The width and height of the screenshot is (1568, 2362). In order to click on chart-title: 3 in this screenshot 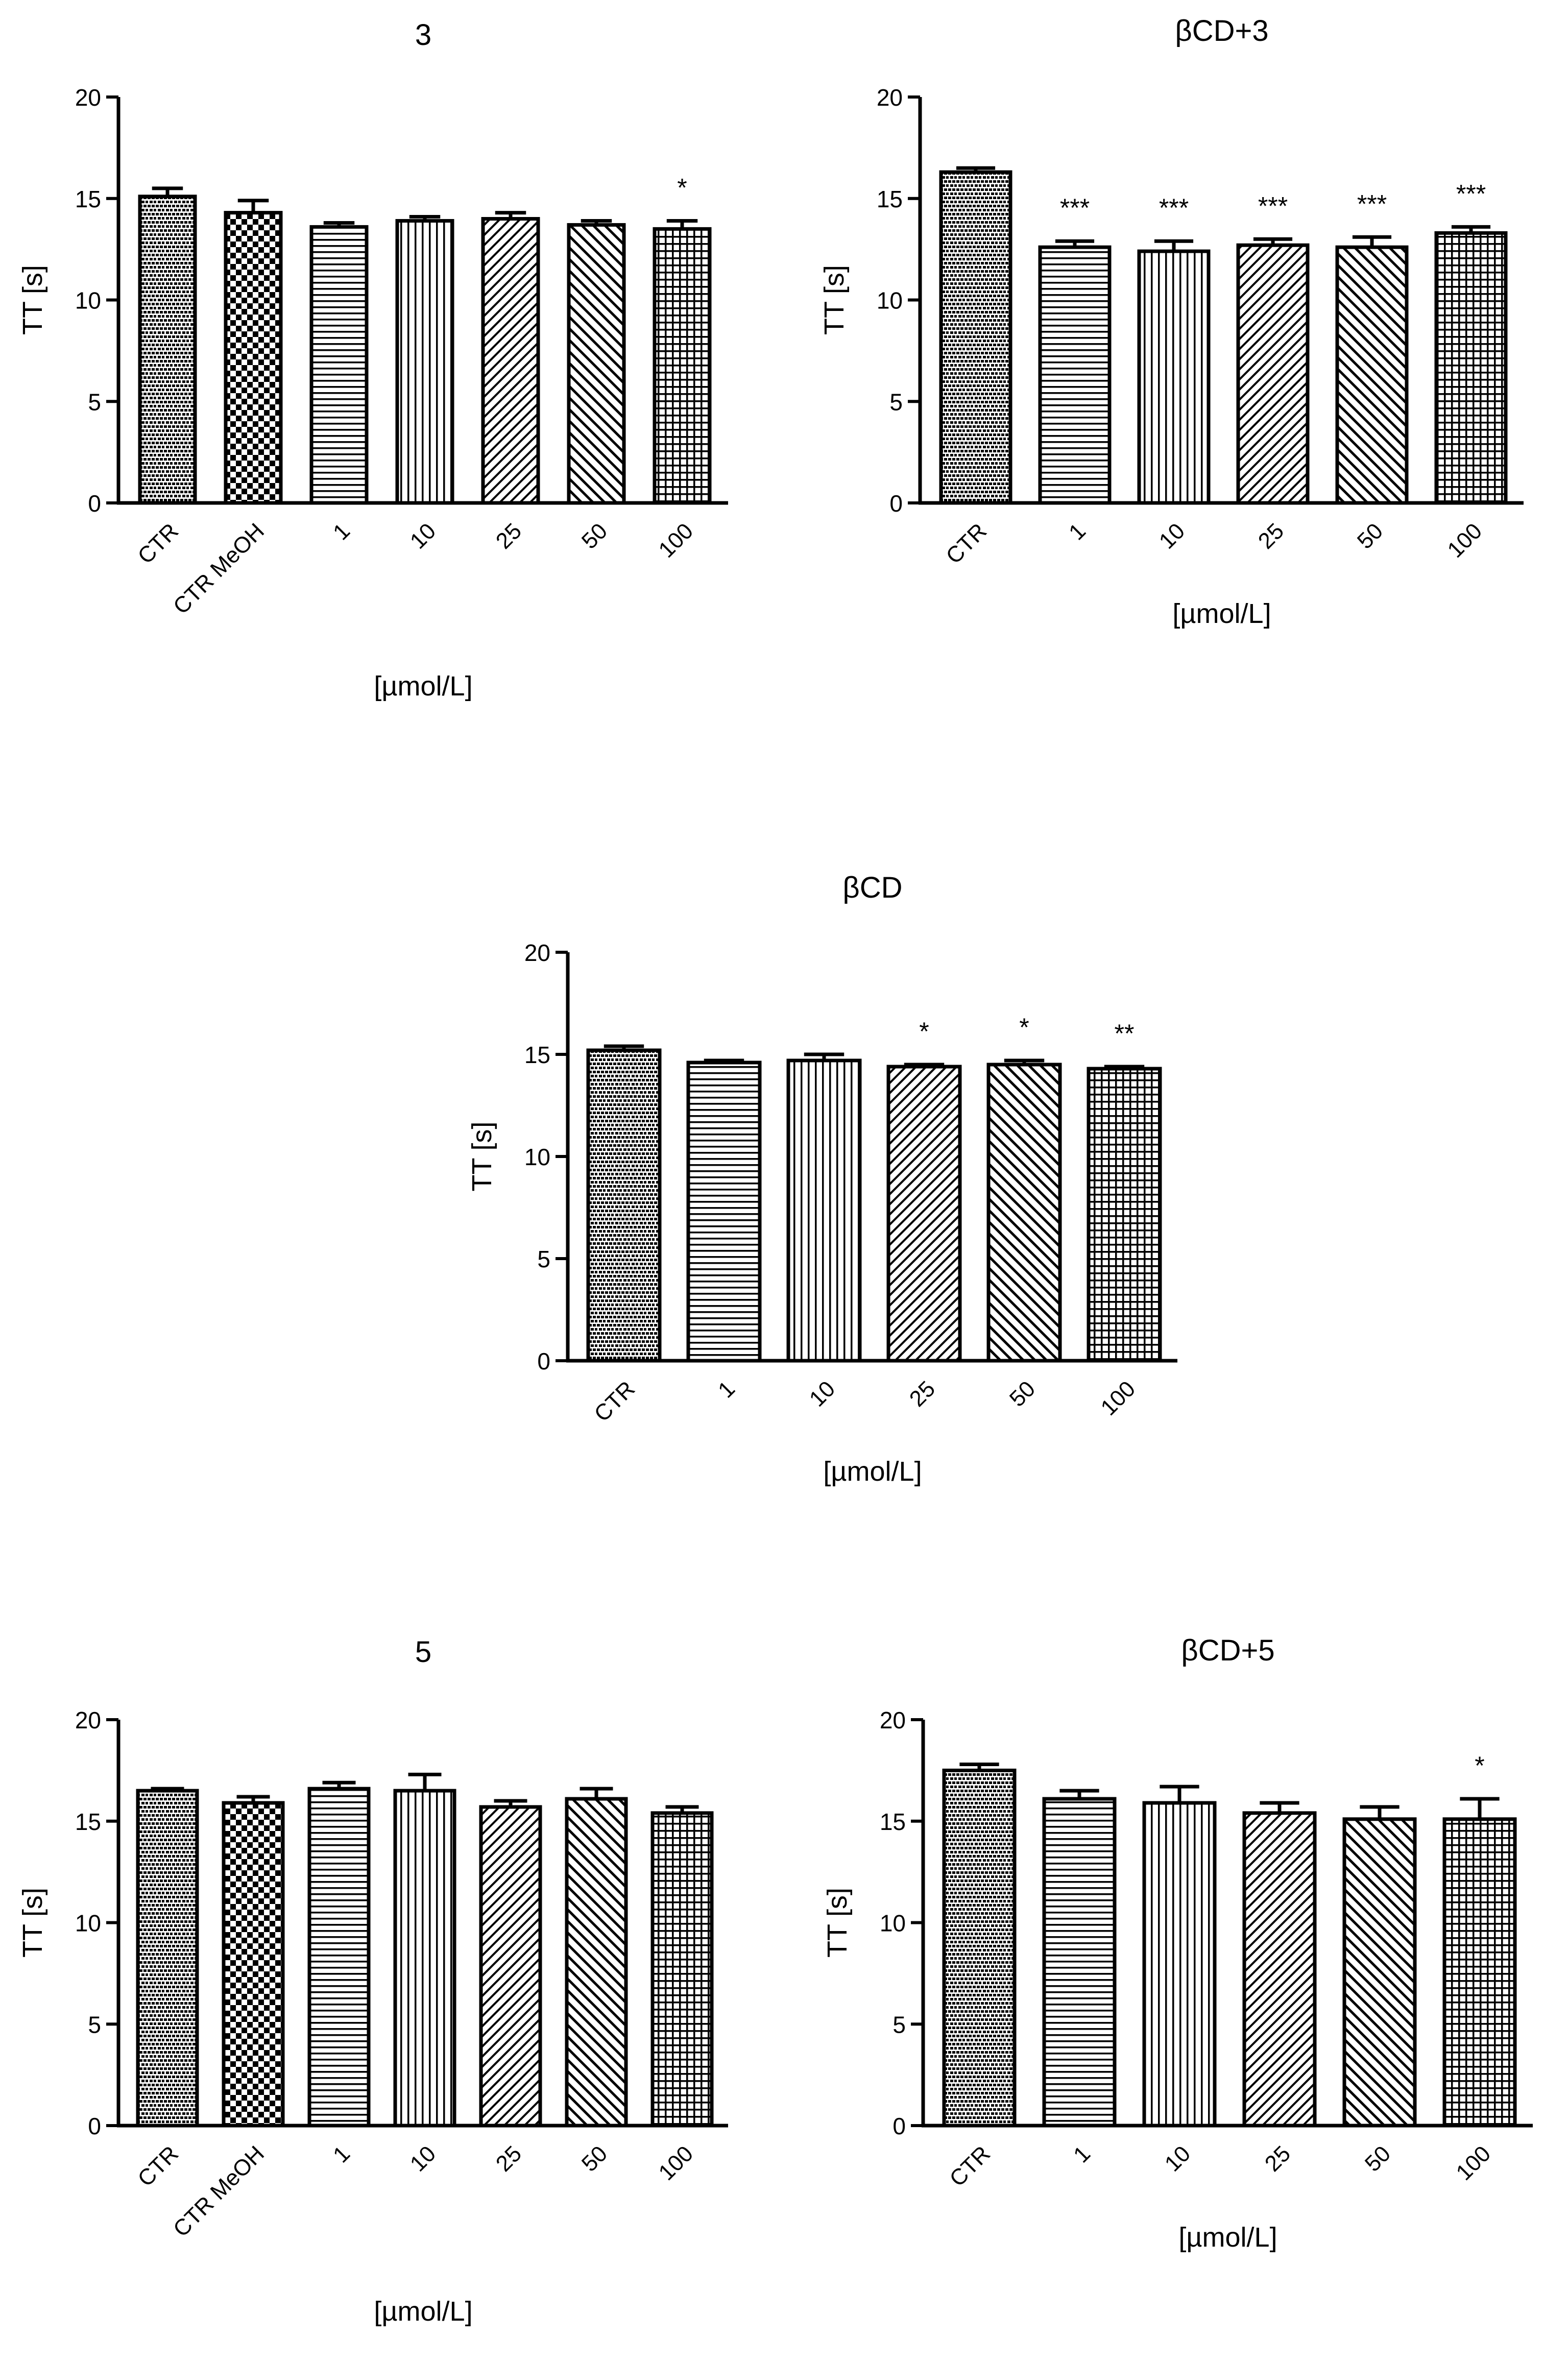, I will do `click(423, 35)`.